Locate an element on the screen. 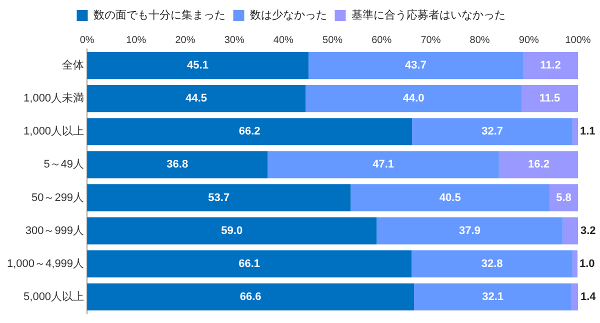  legend-label: 数は少なかった is located at coordinates (288, 15).